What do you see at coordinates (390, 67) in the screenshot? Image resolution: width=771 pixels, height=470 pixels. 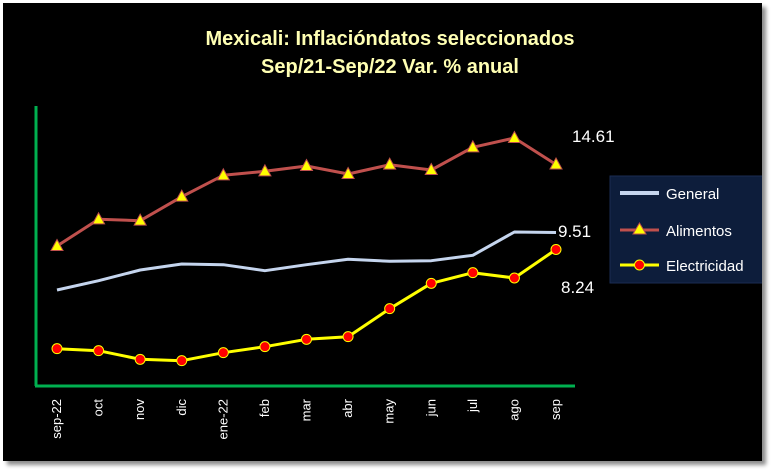 I see `chart-subtitle: Sep/21-Sep/22 Var. % anual` at bounding box center [390, 67].